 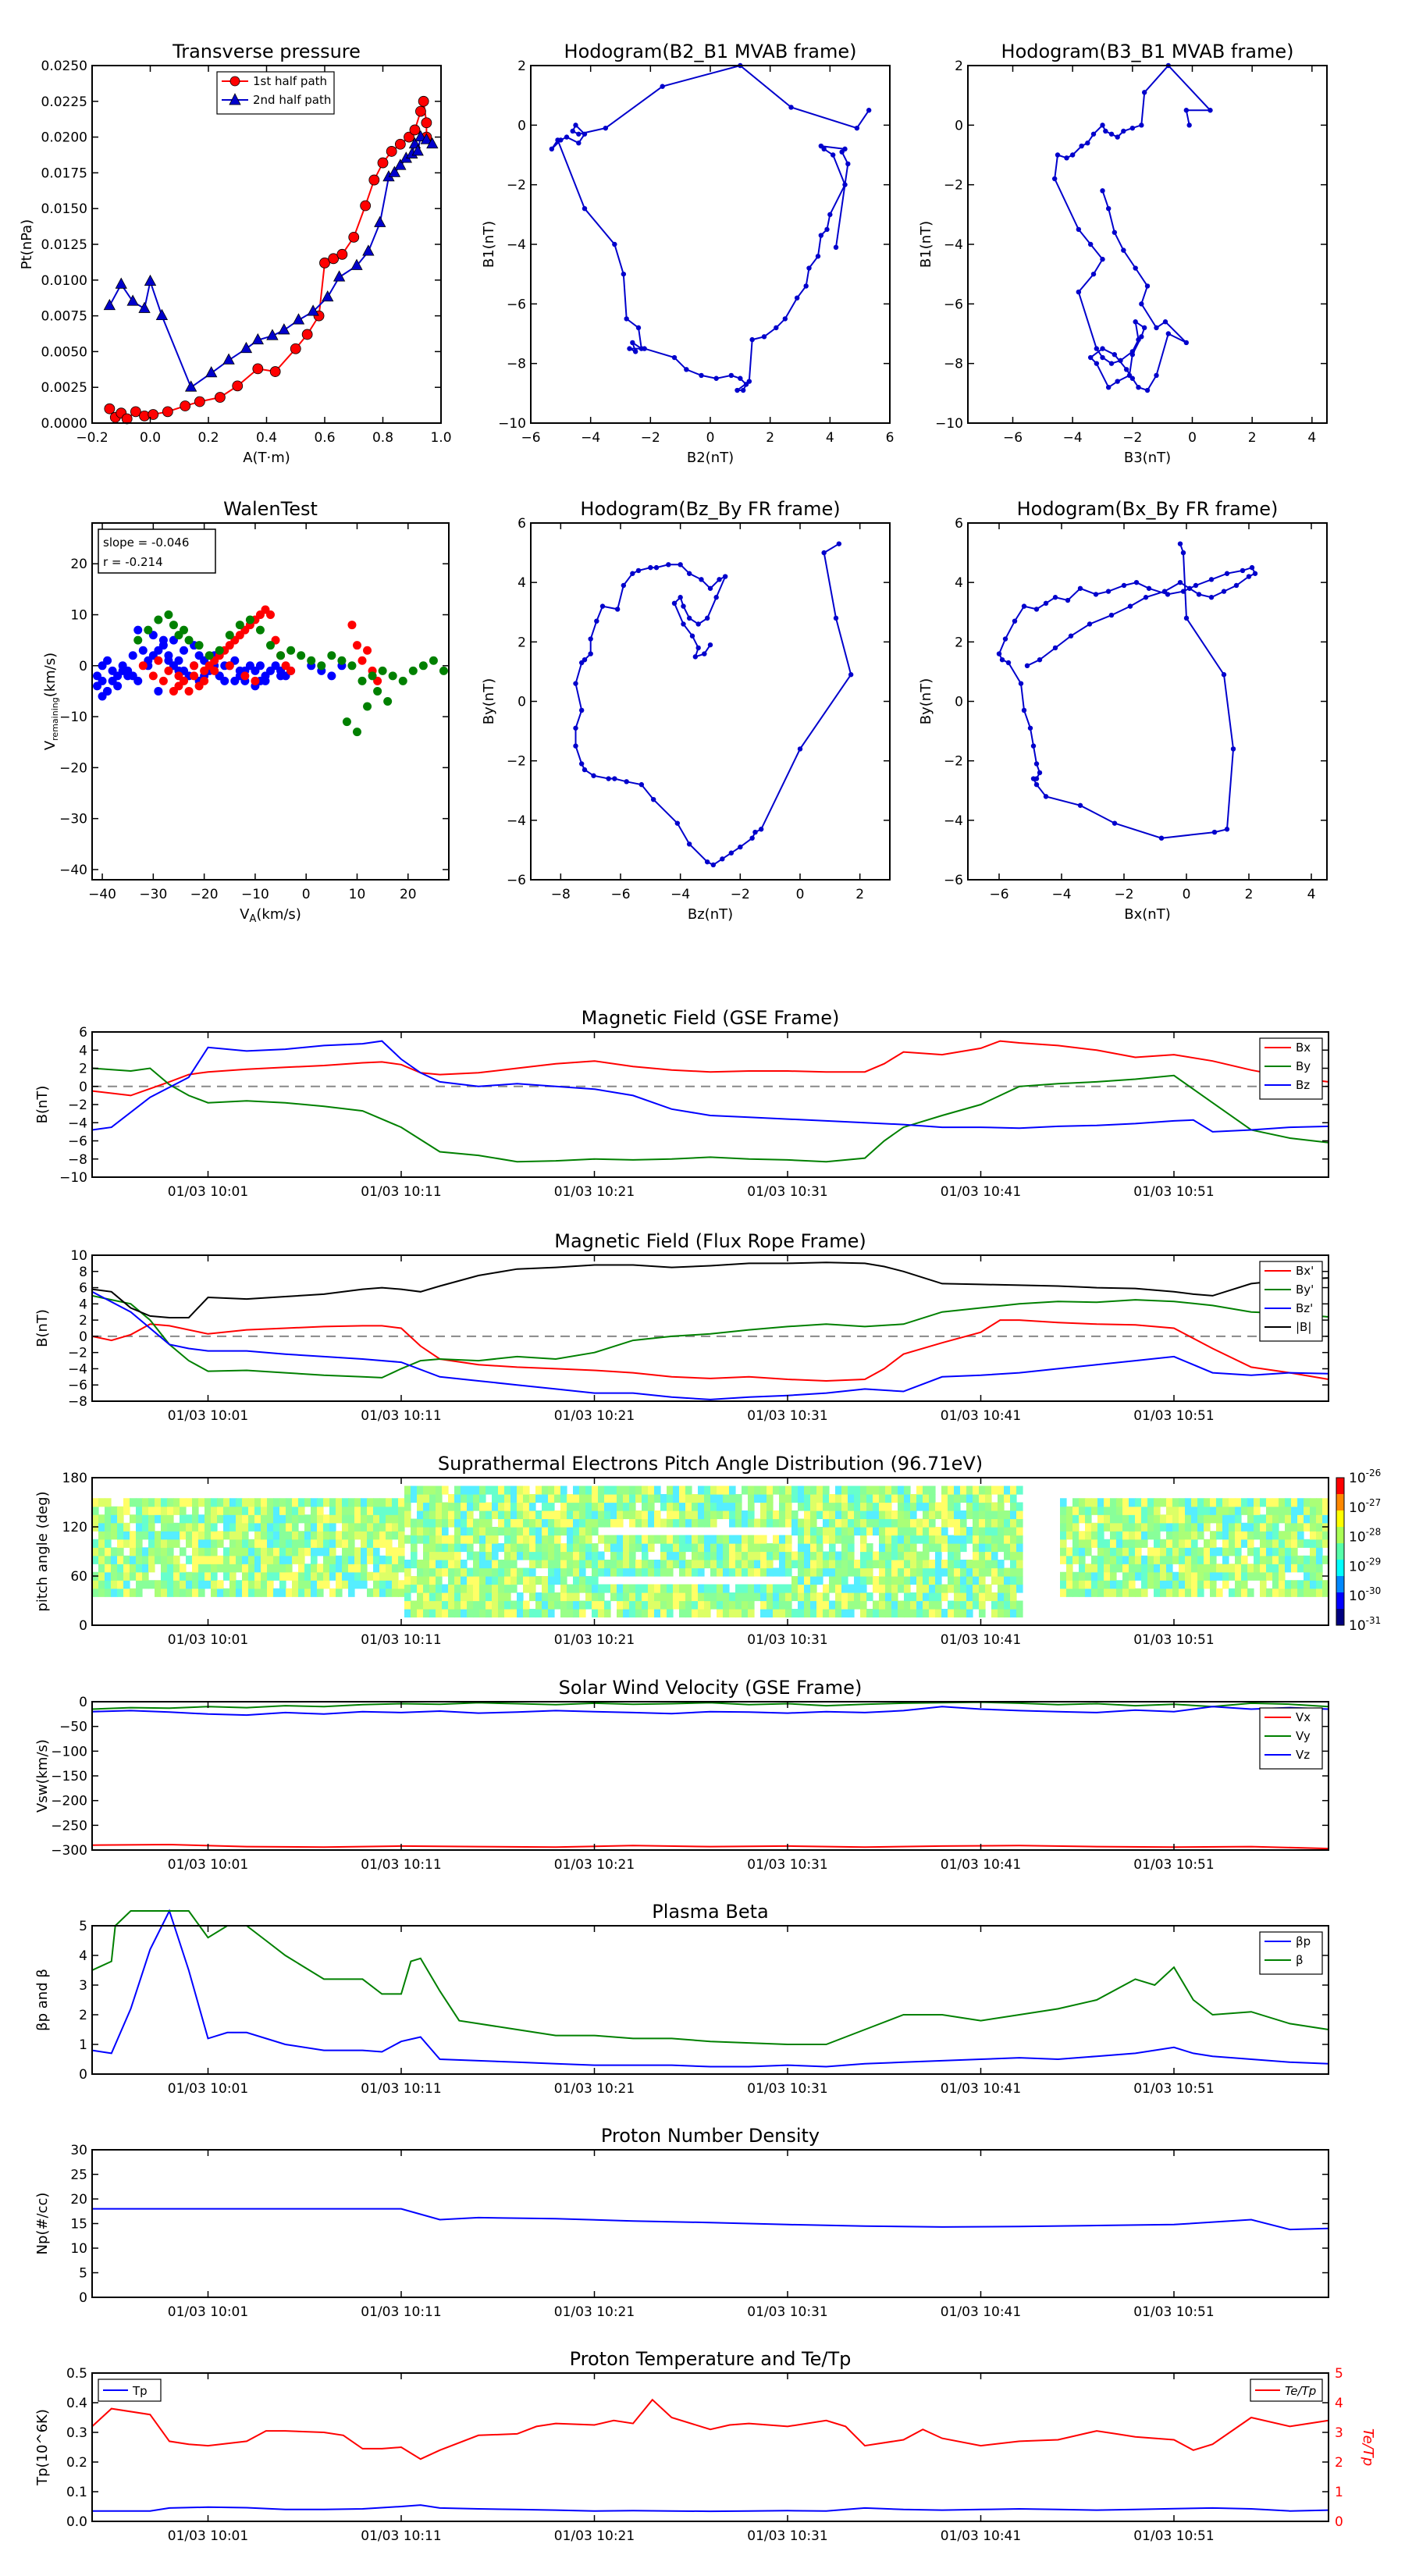 I want to click on y-tick-label: −10, so click(x=512, y=424).